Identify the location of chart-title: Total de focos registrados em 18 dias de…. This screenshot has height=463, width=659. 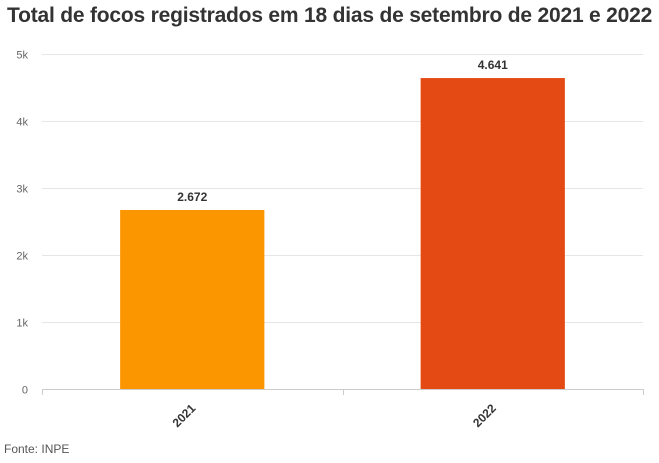
(330, 15).